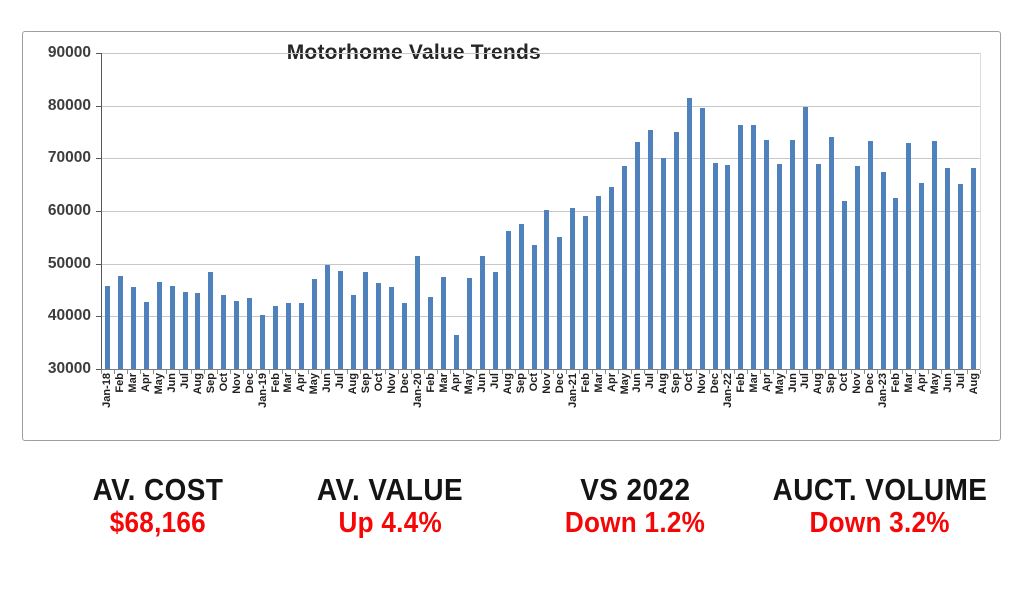  What do you see at coordinates (413, 52) in the screenshot?
I see `chart-title: Motorhome Value Trends` at bounding box center [413, 52].